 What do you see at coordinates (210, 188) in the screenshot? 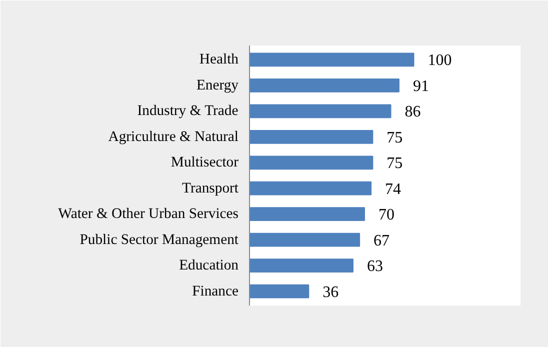
I see `y-tick-label: Transport` at bounding box center [210, 188].